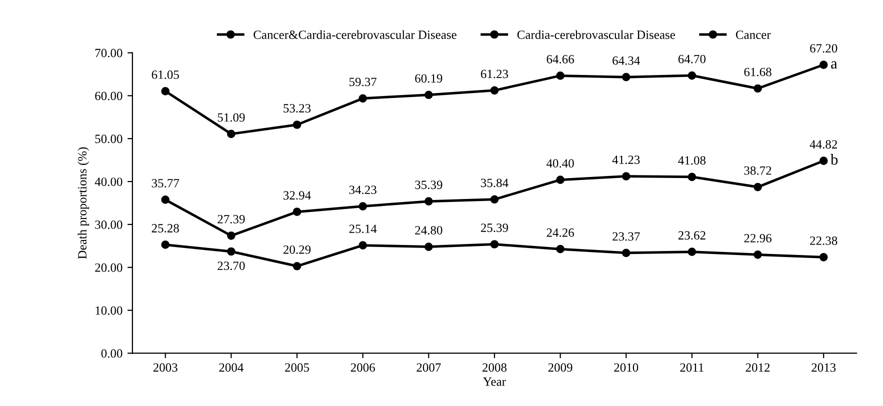  What do you see at coordinates (297, 367) in the screenshot?
I see `x-tick-label: 2005` at bounding box center [297, 367].